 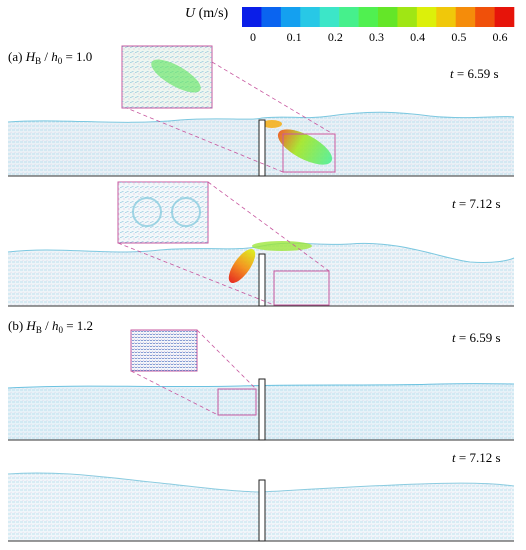 I want to click on jet-tip, so click(x=272, y=124).